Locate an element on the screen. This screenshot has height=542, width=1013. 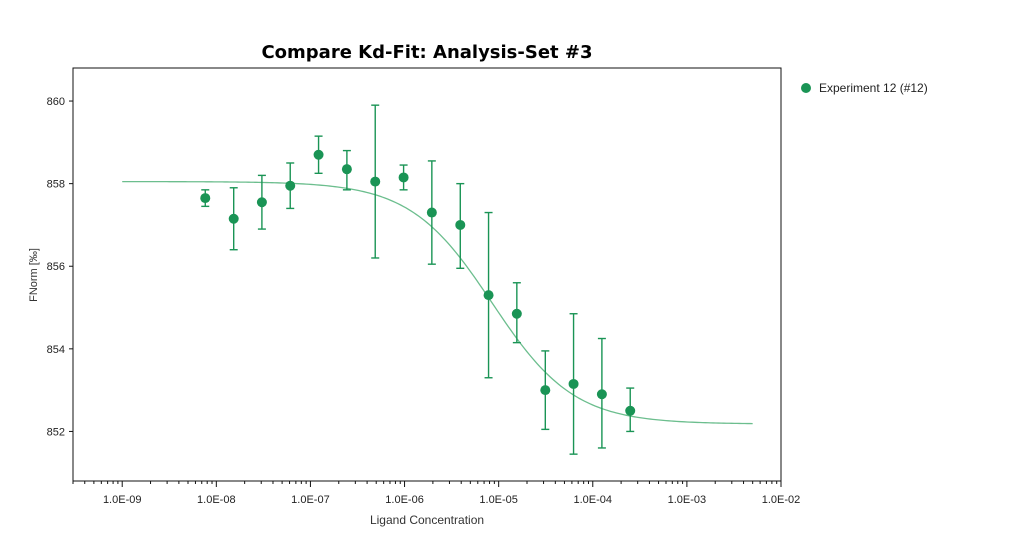
x-tick-label: 1.0E-07 is located at coordinates (310, 500).